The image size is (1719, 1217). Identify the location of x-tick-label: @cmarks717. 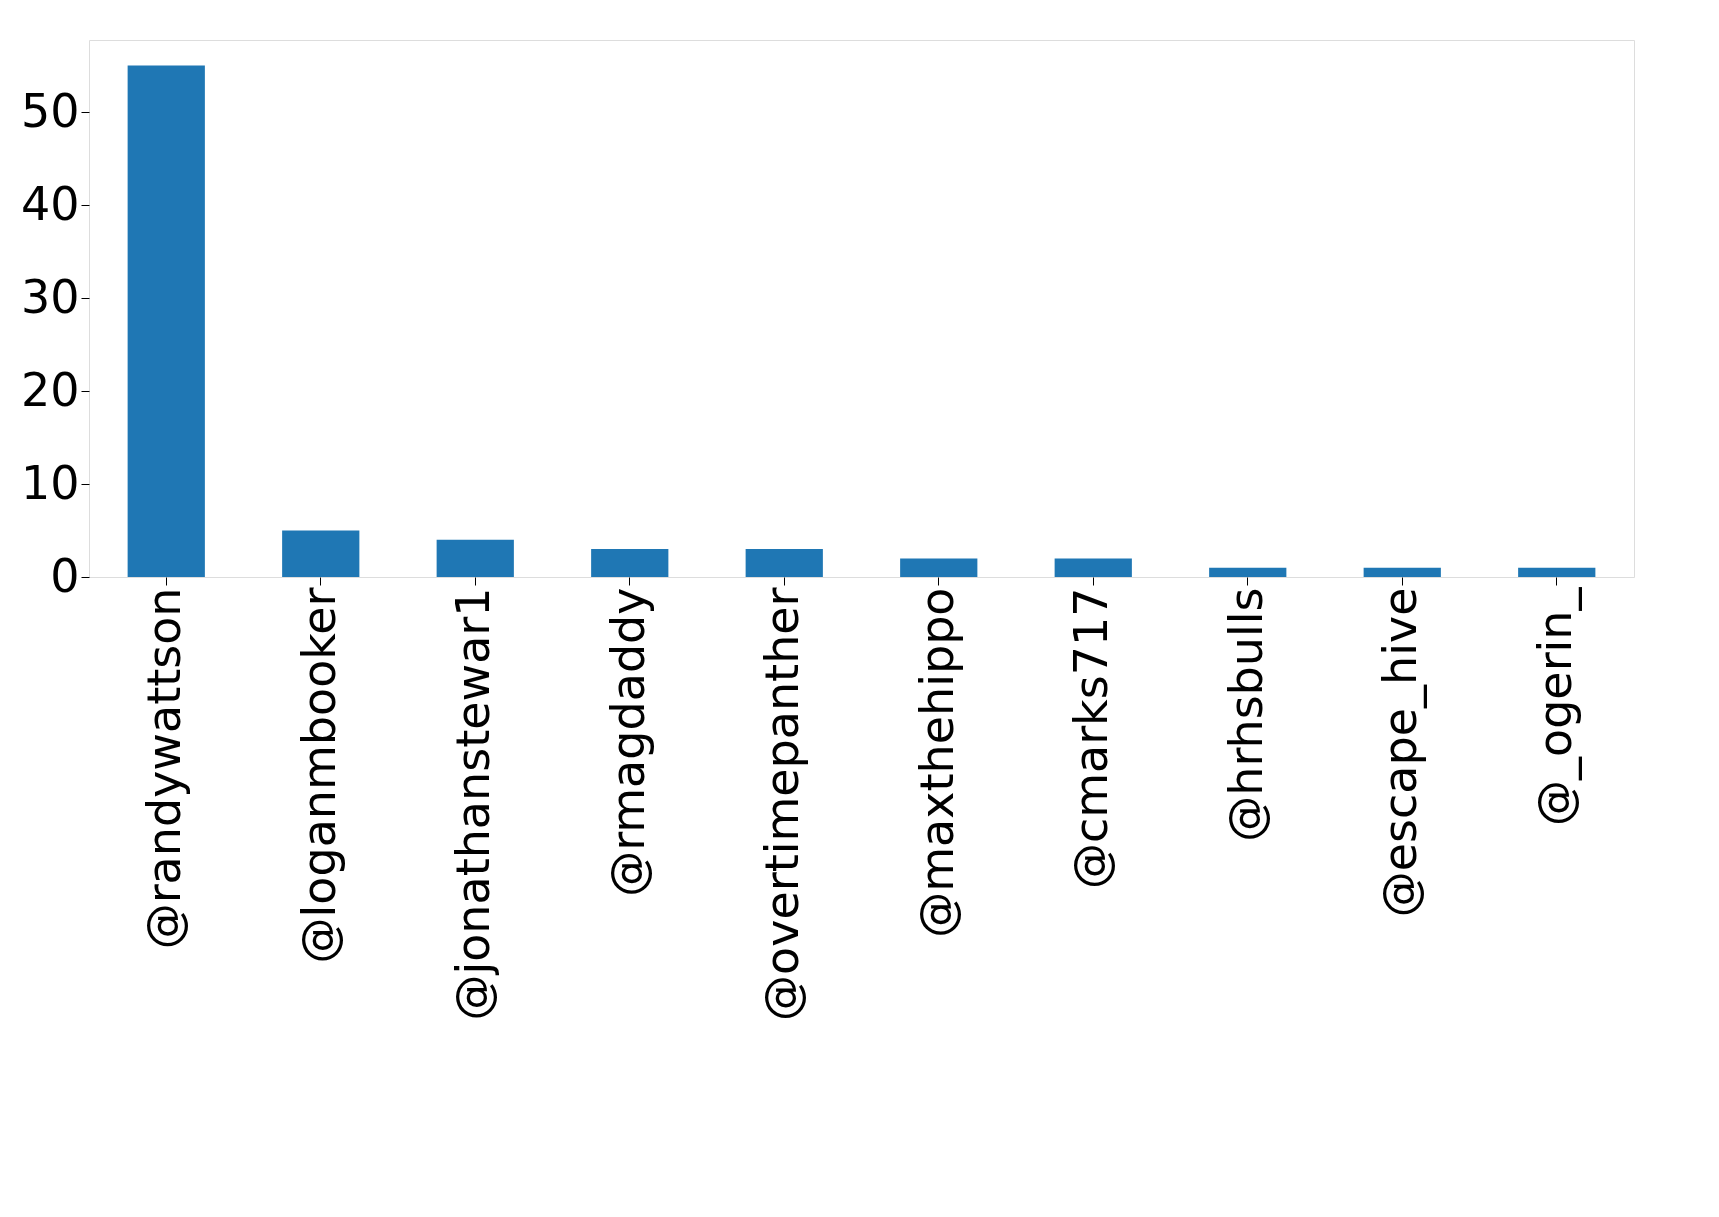
(1091, 738).